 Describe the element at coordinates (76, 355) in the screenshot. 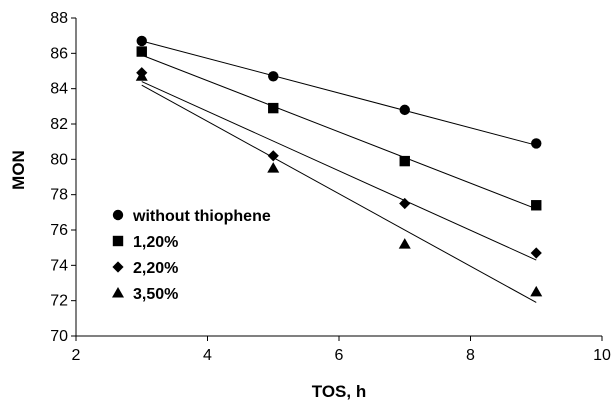

I see `x-tick-label: 2` at that location.